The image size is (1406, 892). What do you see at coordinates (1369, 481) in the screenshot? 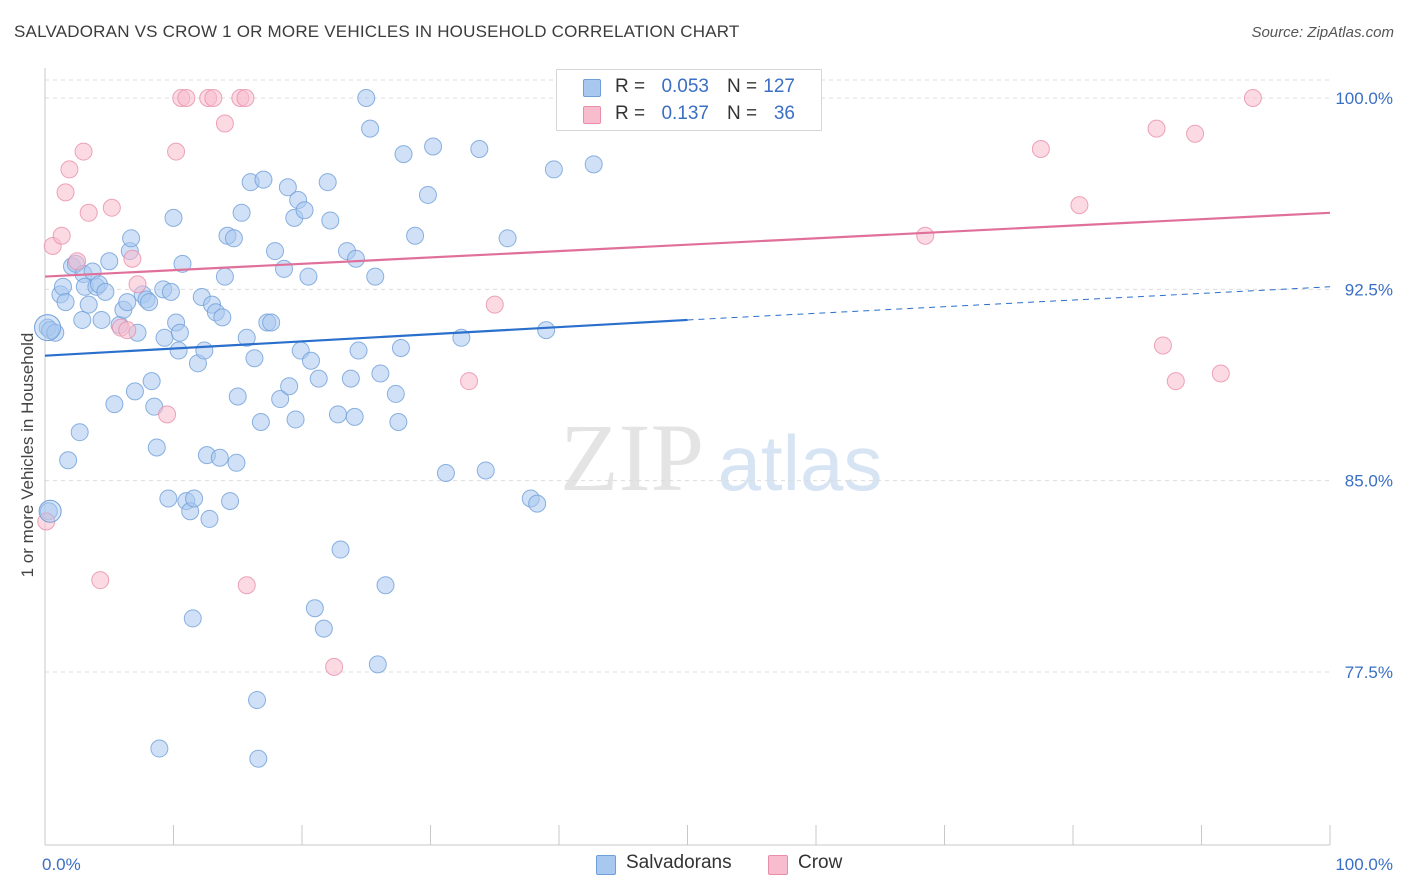
I see `y-tick-label: 85.0%` at bounding box center [1369, 481].